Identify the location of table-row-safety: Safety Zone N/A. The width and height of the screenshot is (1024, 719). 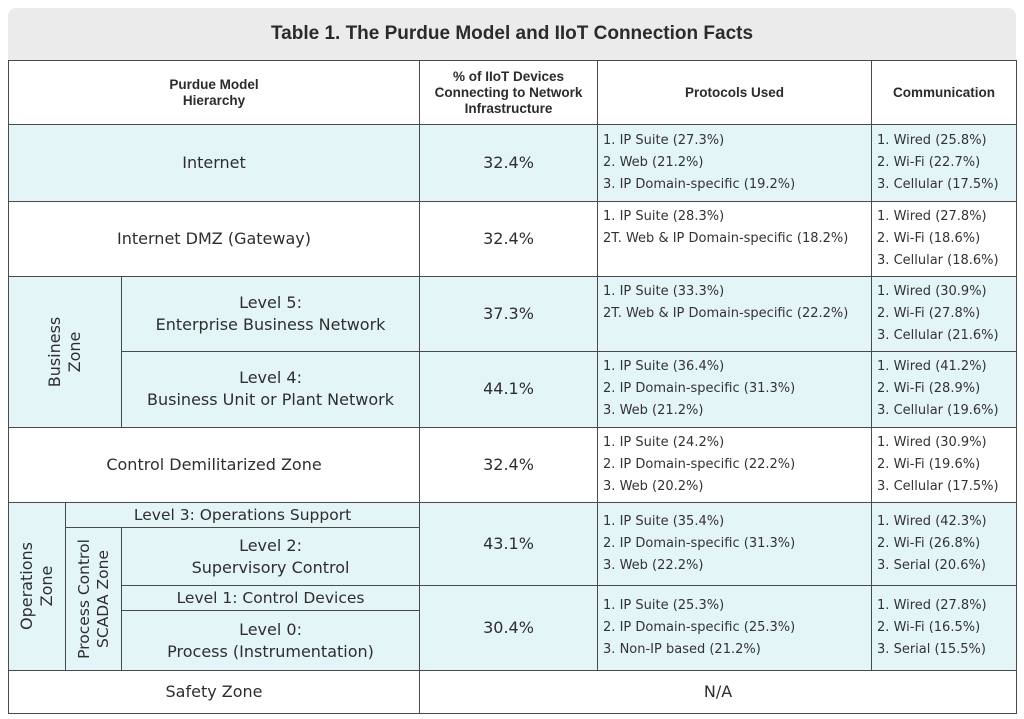
(512, 692).